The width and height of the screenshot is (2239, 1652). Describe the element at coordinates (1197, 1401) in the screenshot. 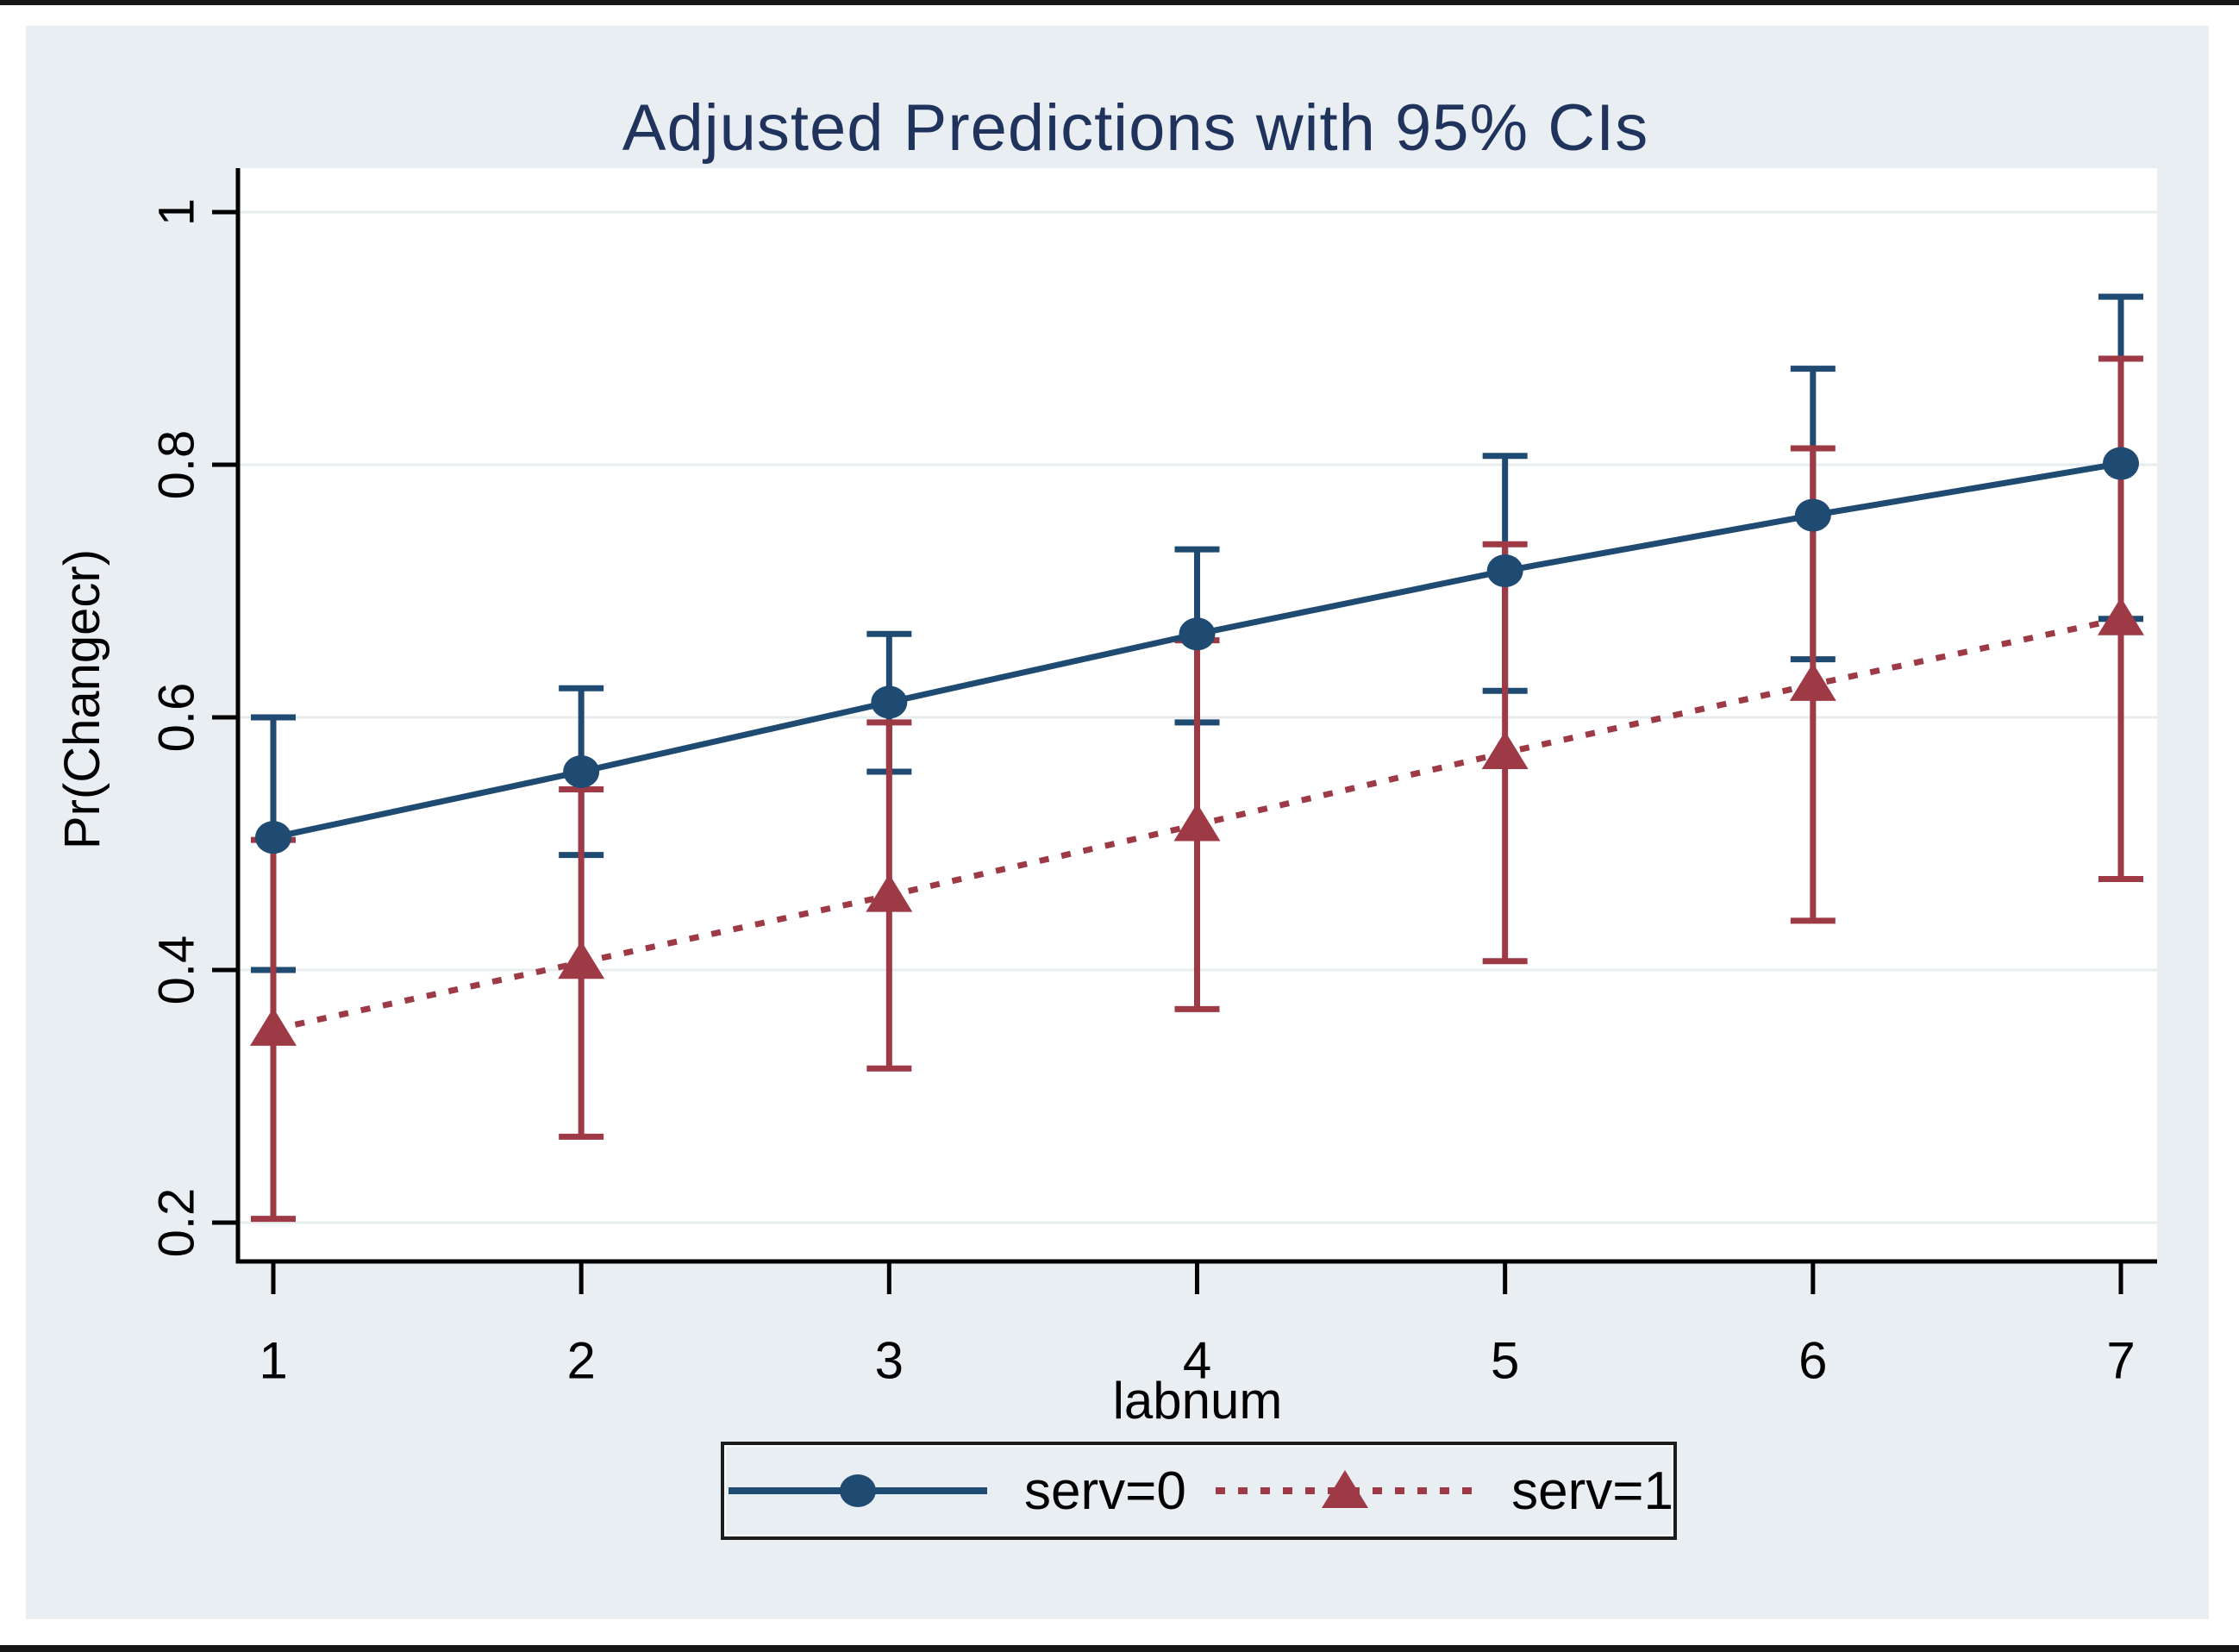

I see `x-axis-title: labnum` at that location.